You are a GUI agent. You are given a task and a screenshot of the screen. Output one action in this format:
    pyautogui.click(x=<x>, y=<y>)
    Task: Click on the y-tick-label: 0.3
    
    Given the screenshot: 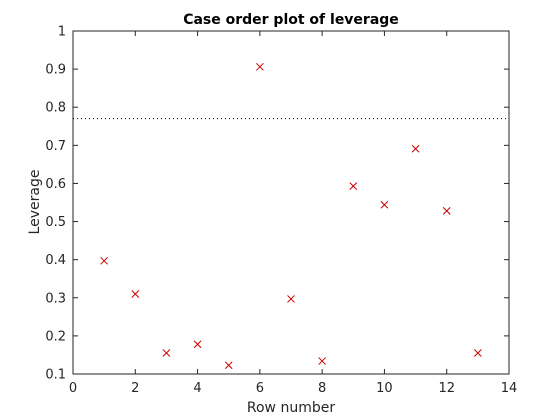 What is the action you would take?
    pyautogui.click(x=55, y=298)
    